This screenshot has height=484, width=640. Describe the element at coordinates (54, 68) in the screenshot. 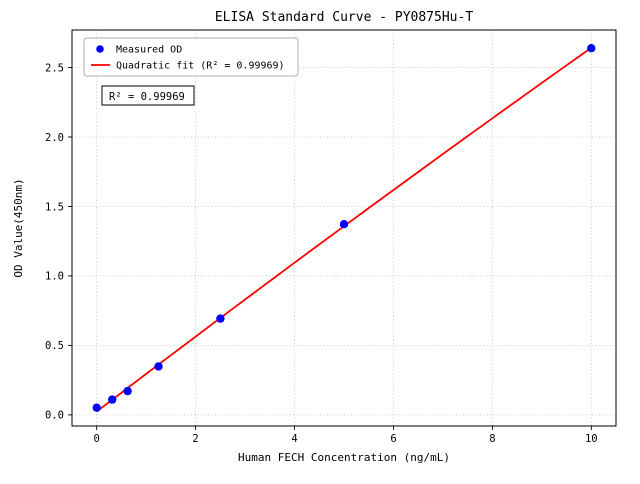

I see `y-tick-label: 2.5` at that location.